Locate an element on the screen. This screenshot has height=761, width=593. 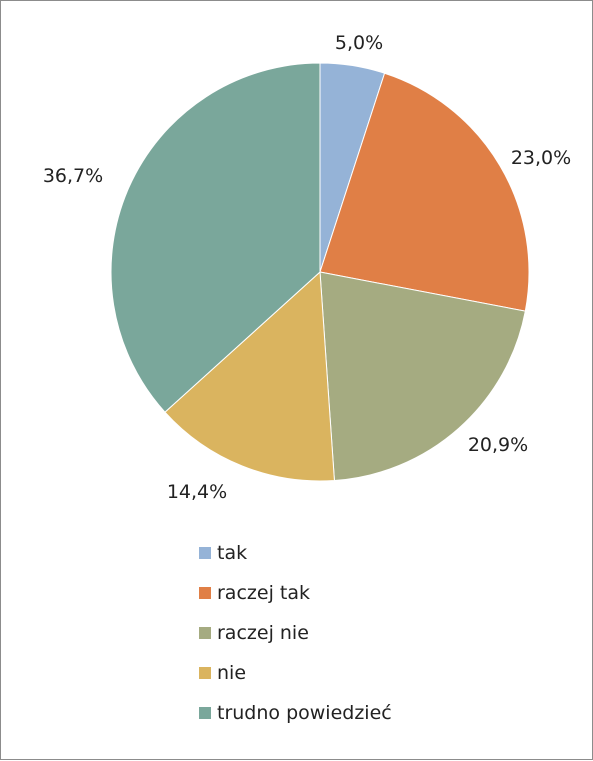
legend-swatch-tak is located at coordinates (205, 553).